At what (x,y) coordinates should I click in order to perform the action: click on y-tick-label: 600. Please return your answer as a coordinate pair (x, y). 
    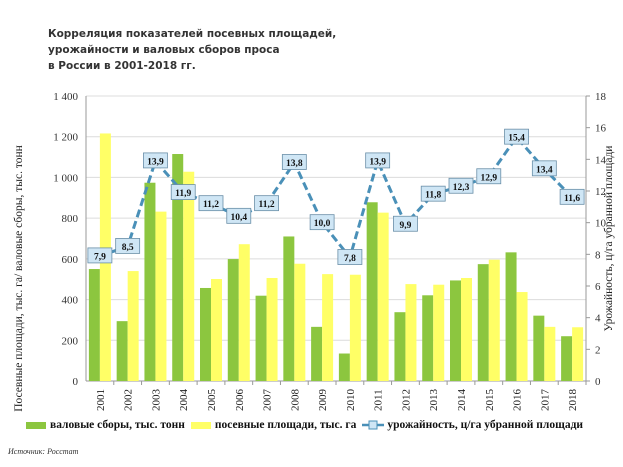
    Looking at the image, I should click on (70, 260).